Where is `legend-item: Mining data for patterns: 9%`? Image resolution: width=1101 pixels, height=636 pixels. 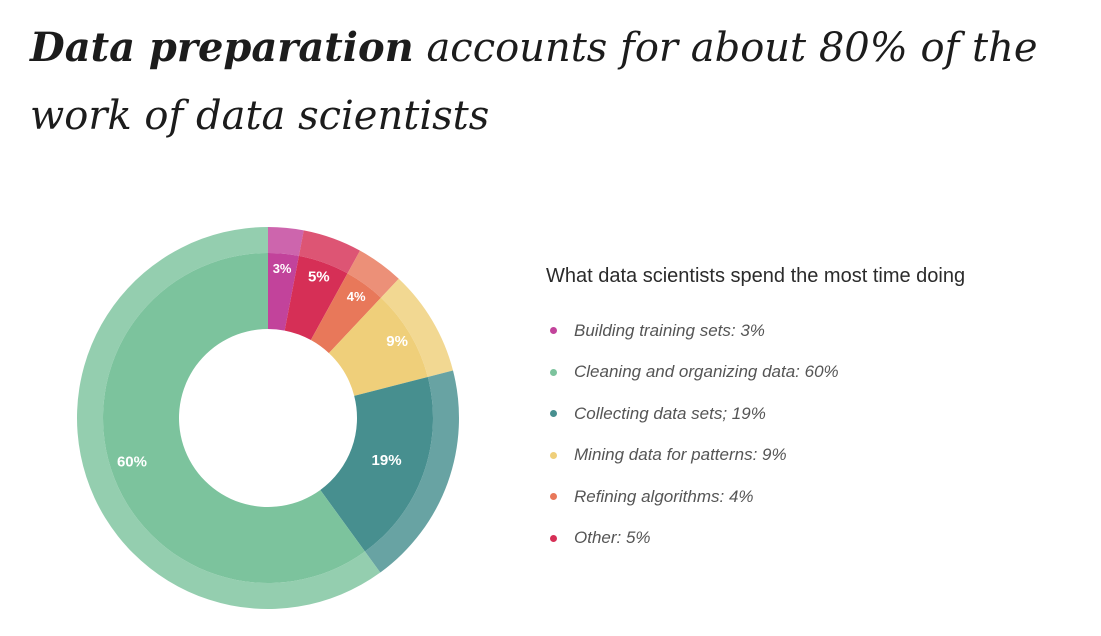
legend-item: Mining data for patterns: 9% is located at coordinates (816, 456).